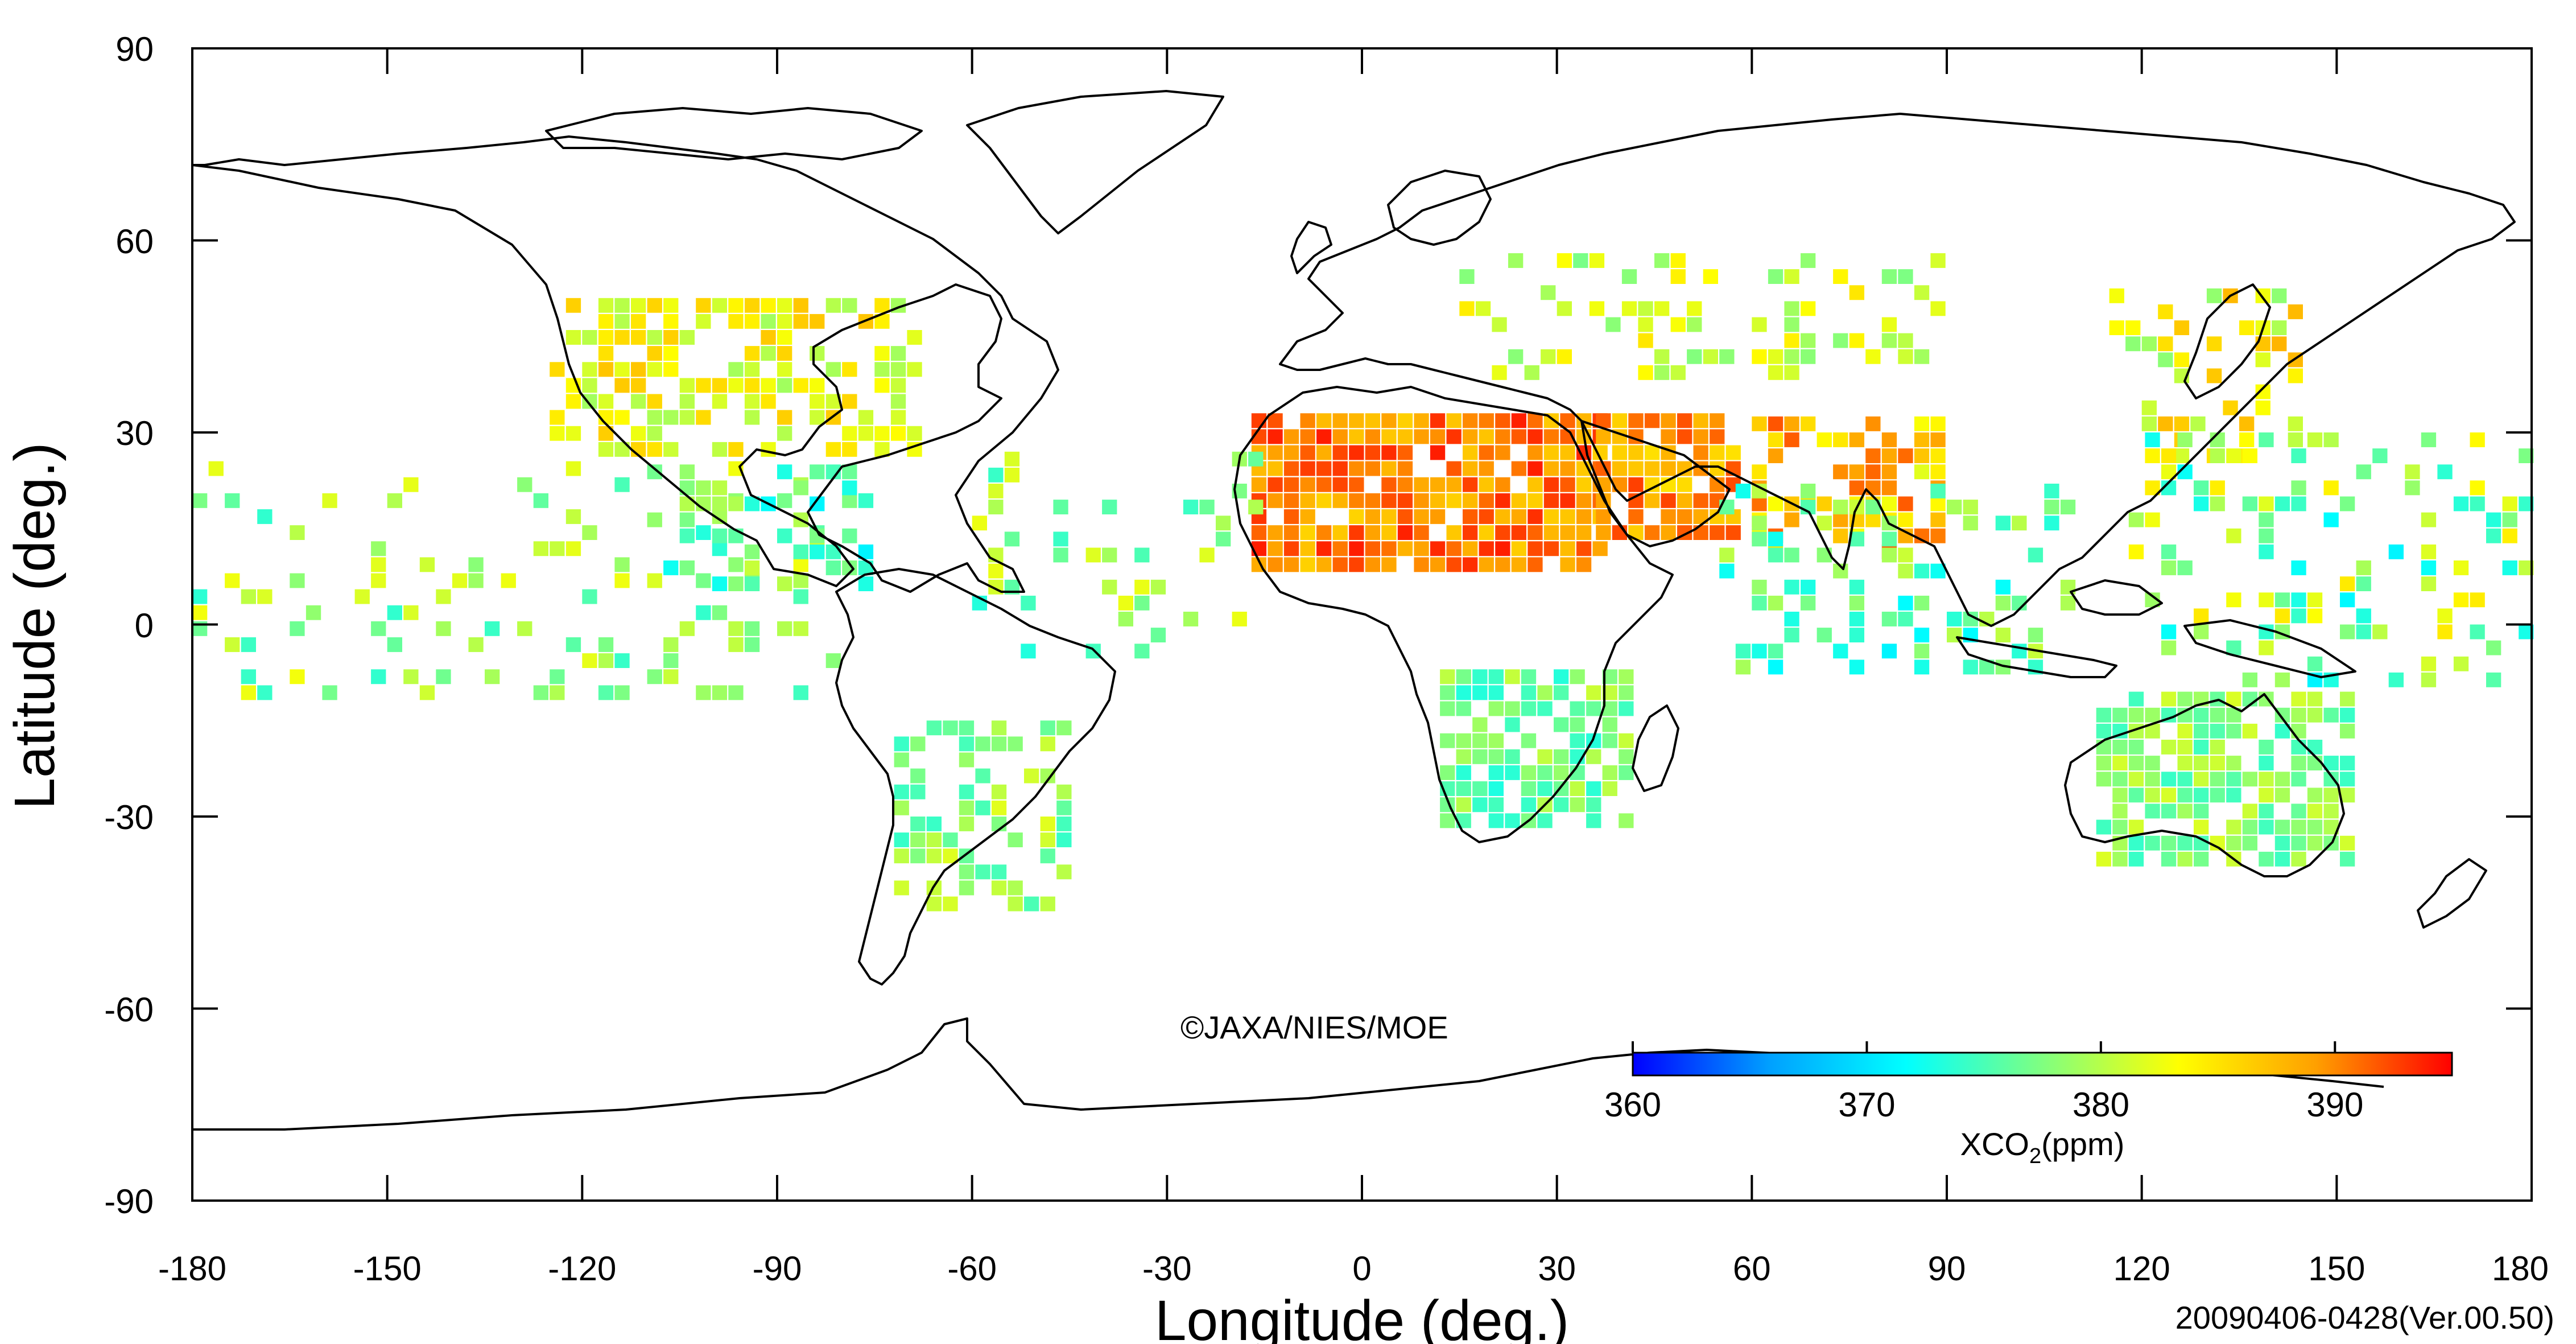 The width and height of the screenshot is (2576, 1344). Describe the element at coordinates (129, 626) in the screenshot. I see `y-tick-labels: 90 60 30 0 -30 -60 -90` at that location.